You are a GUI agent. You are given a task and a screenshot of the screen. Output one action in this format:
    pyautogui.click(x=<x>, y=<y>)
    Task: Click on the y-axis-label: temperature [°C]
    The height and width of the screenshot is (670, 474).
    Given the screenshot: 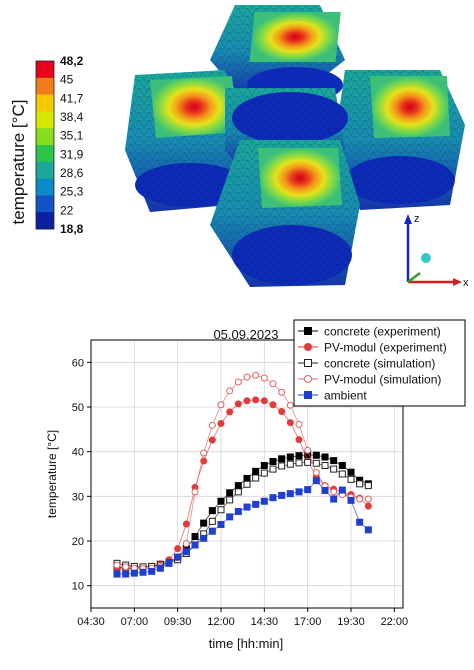 What is the action you would take?
    pyautogui.click(x=52, y=474)
    